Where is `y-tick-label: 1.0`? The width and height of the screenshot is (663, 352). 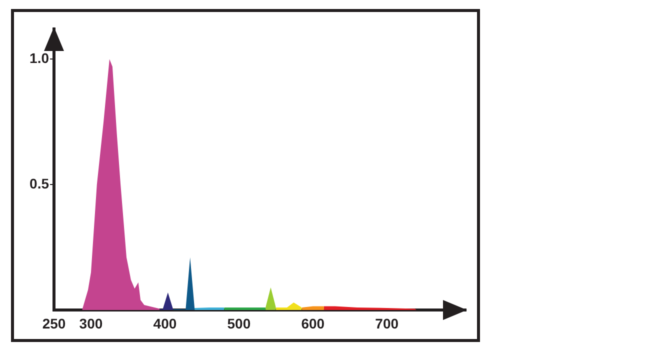
y-tick-label: 1.0 is located at coordinates (40, 58).